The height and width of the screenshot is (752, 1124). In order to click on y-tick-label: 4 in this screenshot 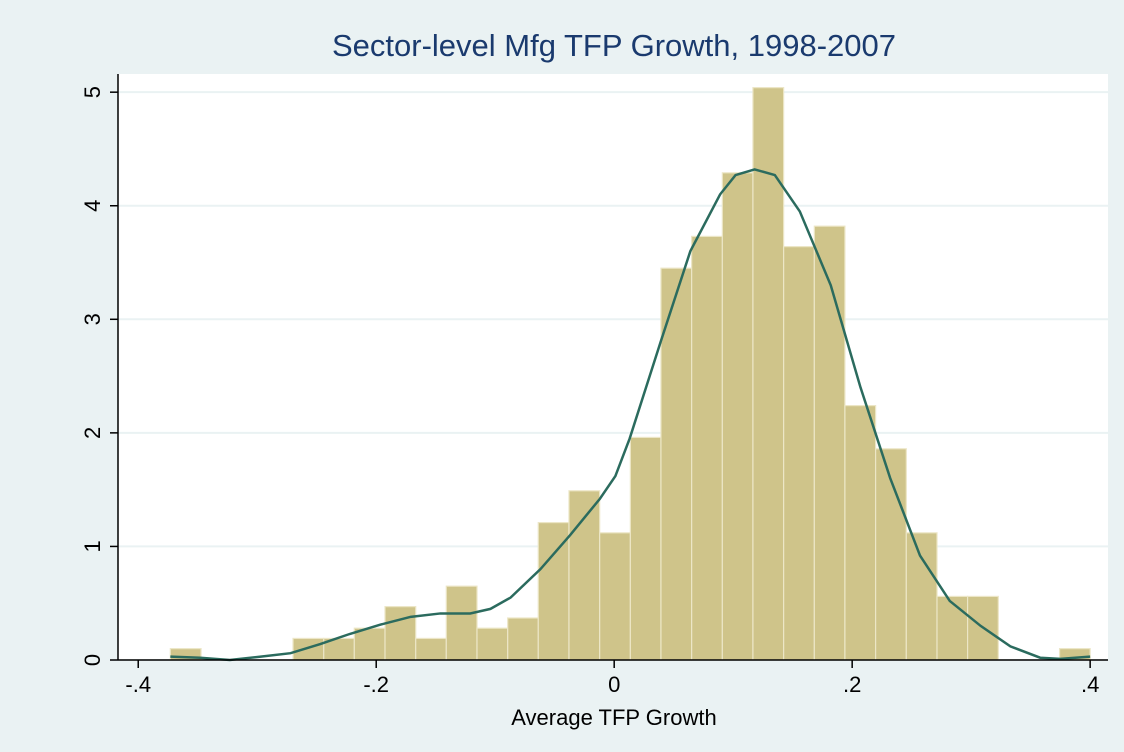, I will do `click(92, 206)`.